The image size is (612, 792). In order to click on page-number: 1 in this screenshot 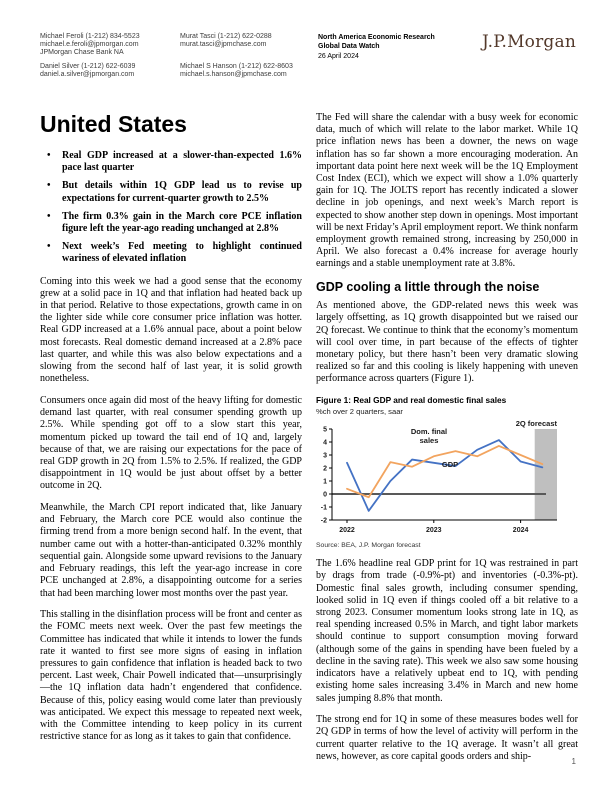, I will do `click(573, 761)`.